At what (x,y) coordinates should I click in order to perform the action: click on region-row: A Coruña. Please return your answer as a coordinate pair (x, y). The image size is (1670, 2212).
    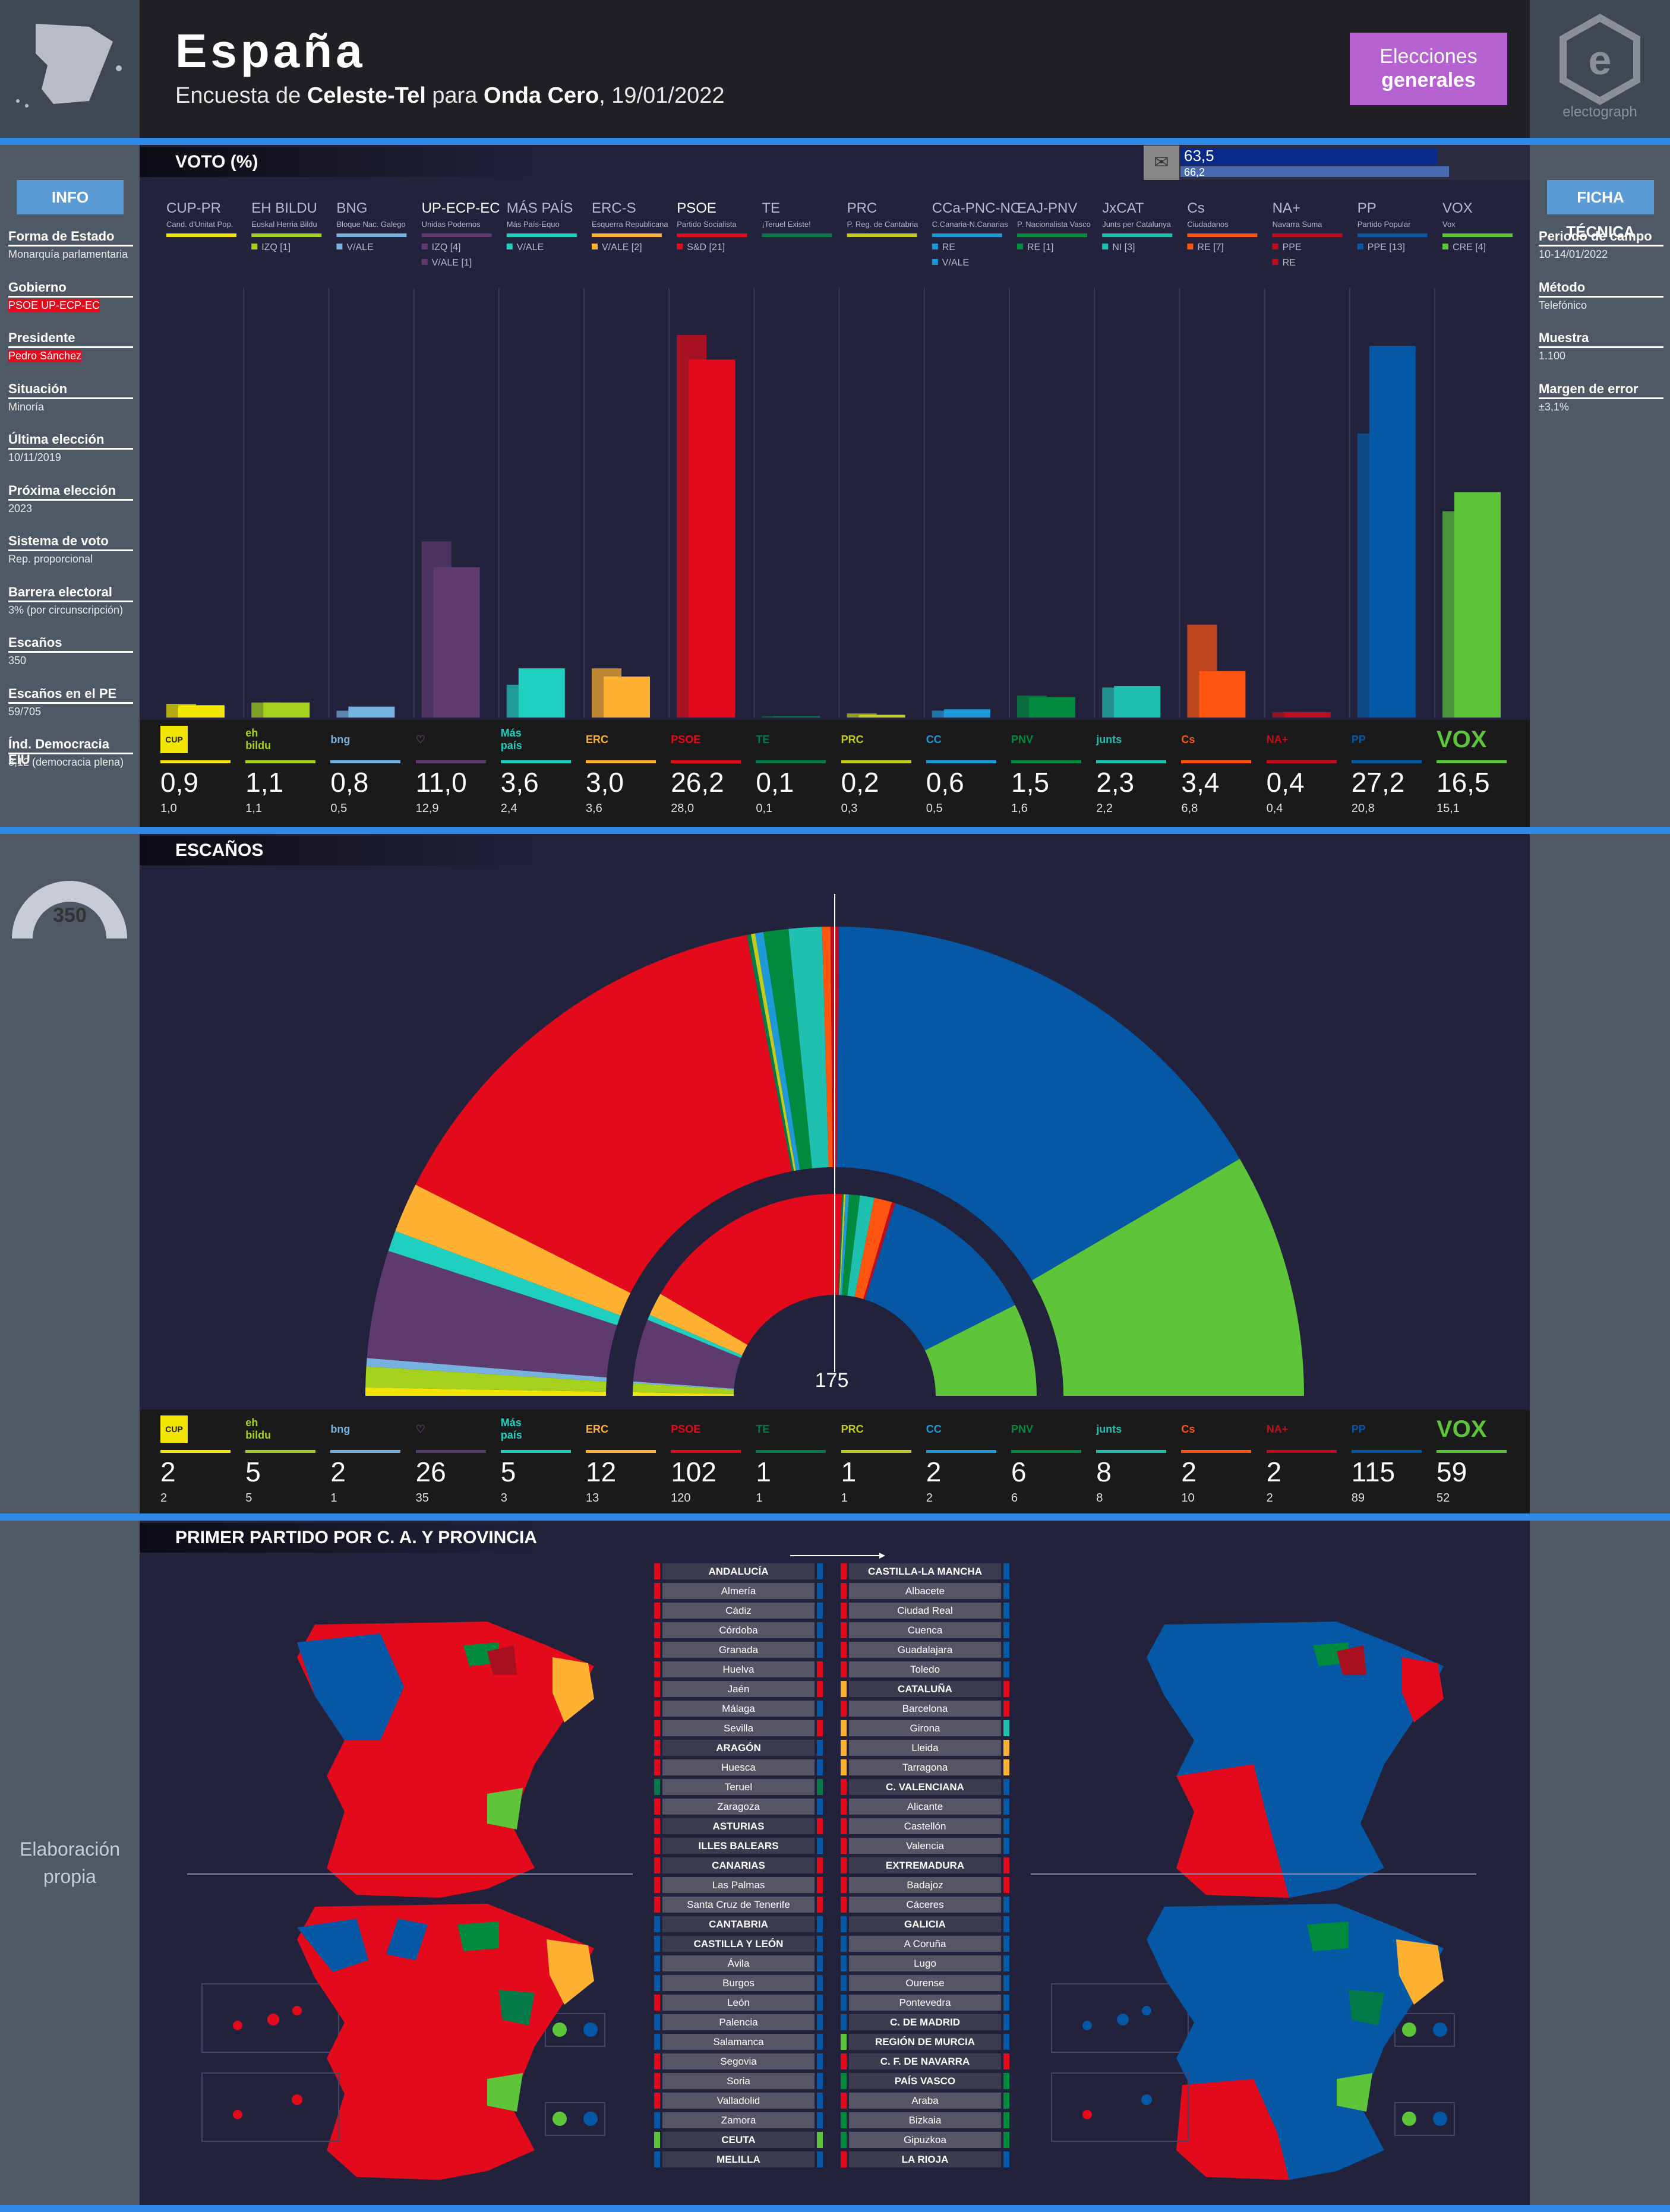
    Looking at the image, I should click on (925, 1944).